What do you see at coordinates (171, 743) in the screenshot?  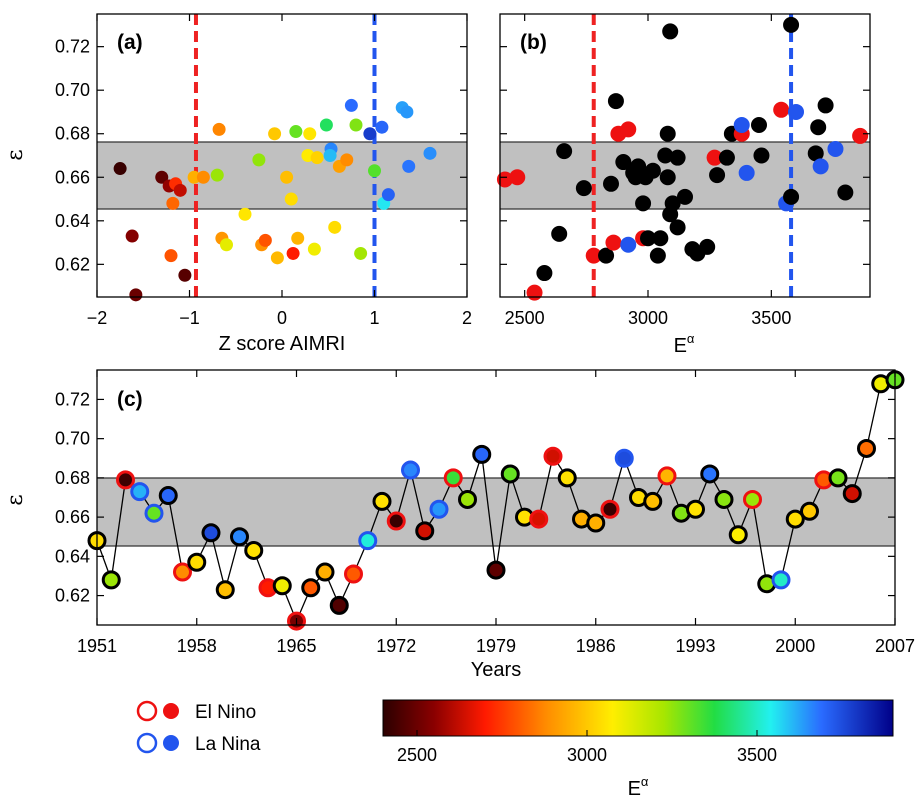 I see `legend-lanina-dot` at bounding box center [171, 743].